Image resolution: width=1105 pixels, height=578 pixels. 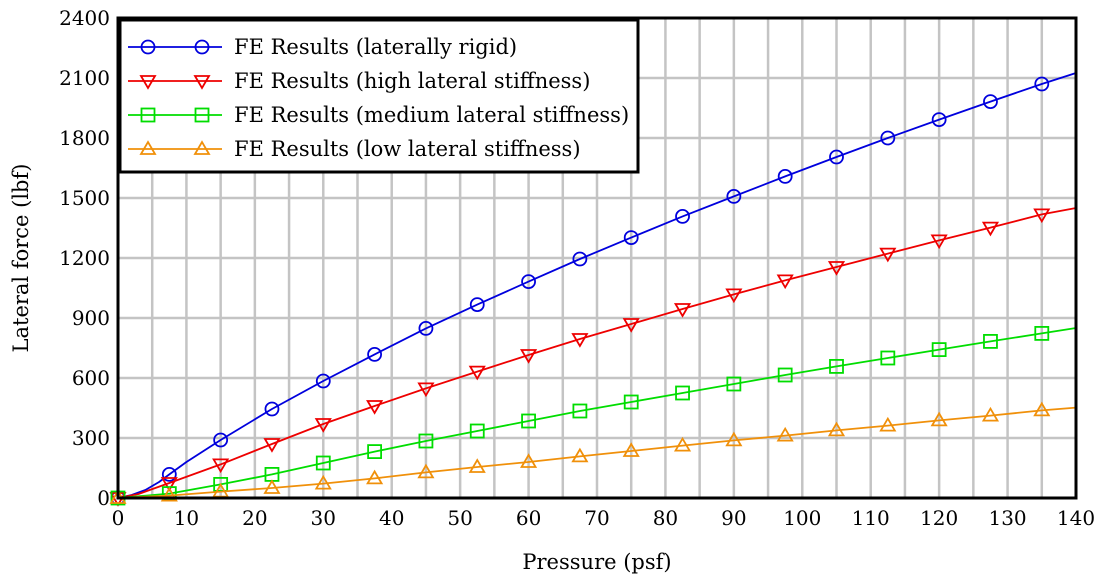 What do you see at coordinates (186, 518) in the screenshot?
I see `x-tick-label: 10` at bounding box center [186, 518].